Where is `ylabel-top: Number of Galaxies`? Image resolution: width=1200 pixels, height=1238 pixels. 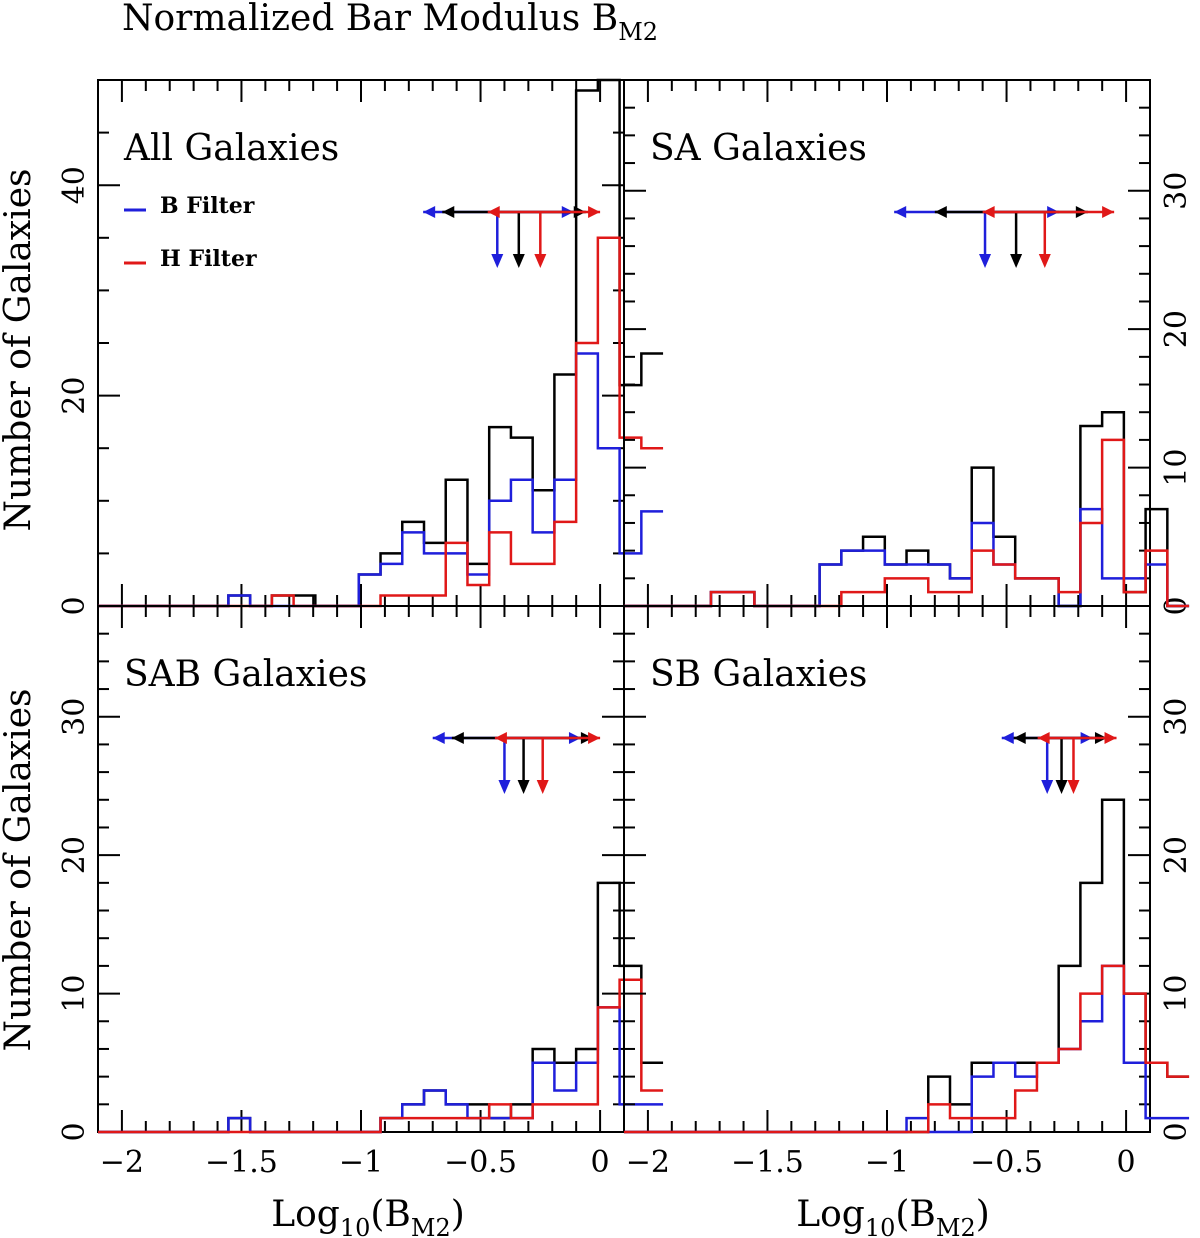
ylabel-top: Number of Galaxies is located at coordinates (19, 349).